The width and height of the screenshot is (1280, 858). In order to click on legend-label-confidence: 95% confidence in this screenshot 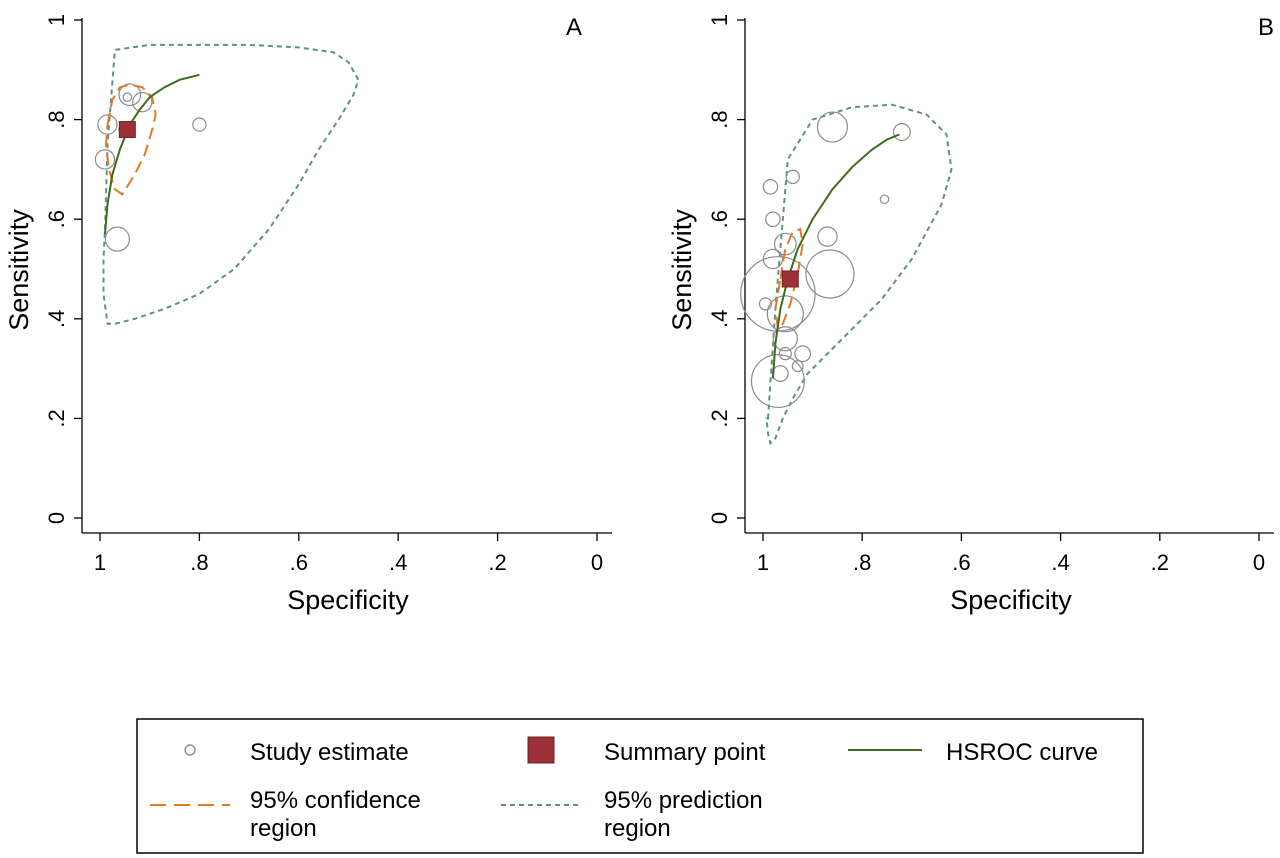, I will do `click(335, 800)`.